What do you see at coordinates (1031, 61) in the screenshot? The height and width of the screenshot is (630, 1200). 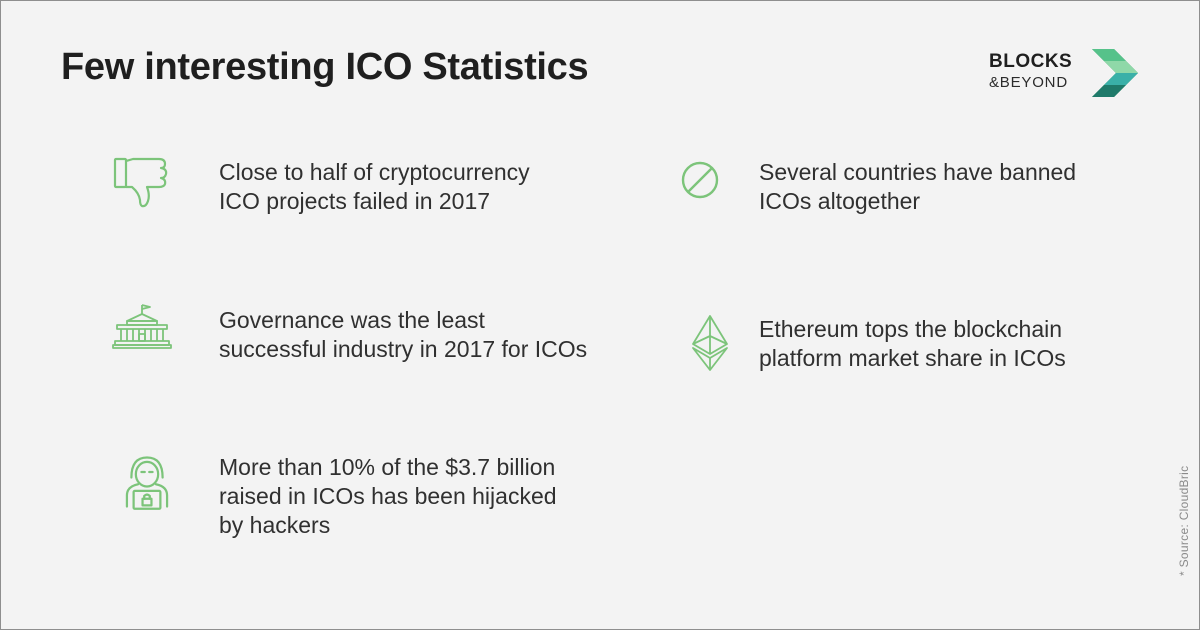 I see `logo-wordmark-line1: BLOCKS` at bounding box center [1031, 61].